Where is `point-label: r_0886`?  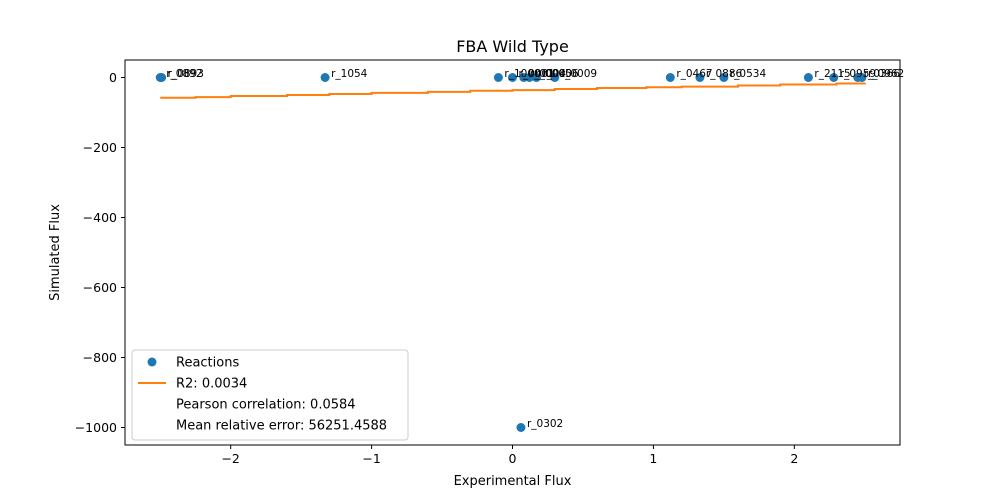
point-label: r_0886 is located at coordinates (724, 74).